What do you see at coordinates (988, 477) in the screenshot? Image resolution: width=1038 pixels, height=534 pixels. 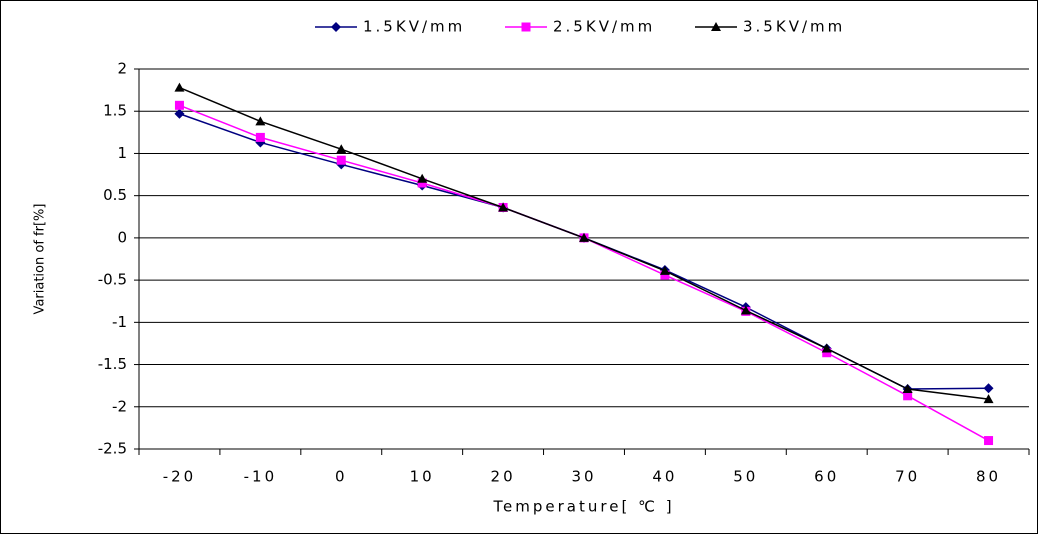 I see `x-tick-label: 80` at bounding box center [988, 477].